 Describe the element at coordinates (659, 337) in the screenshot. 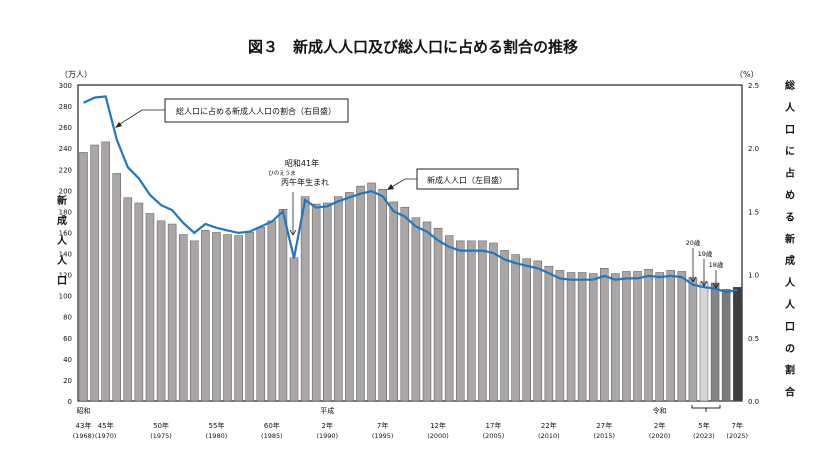

I see `bar-2020` at that location.